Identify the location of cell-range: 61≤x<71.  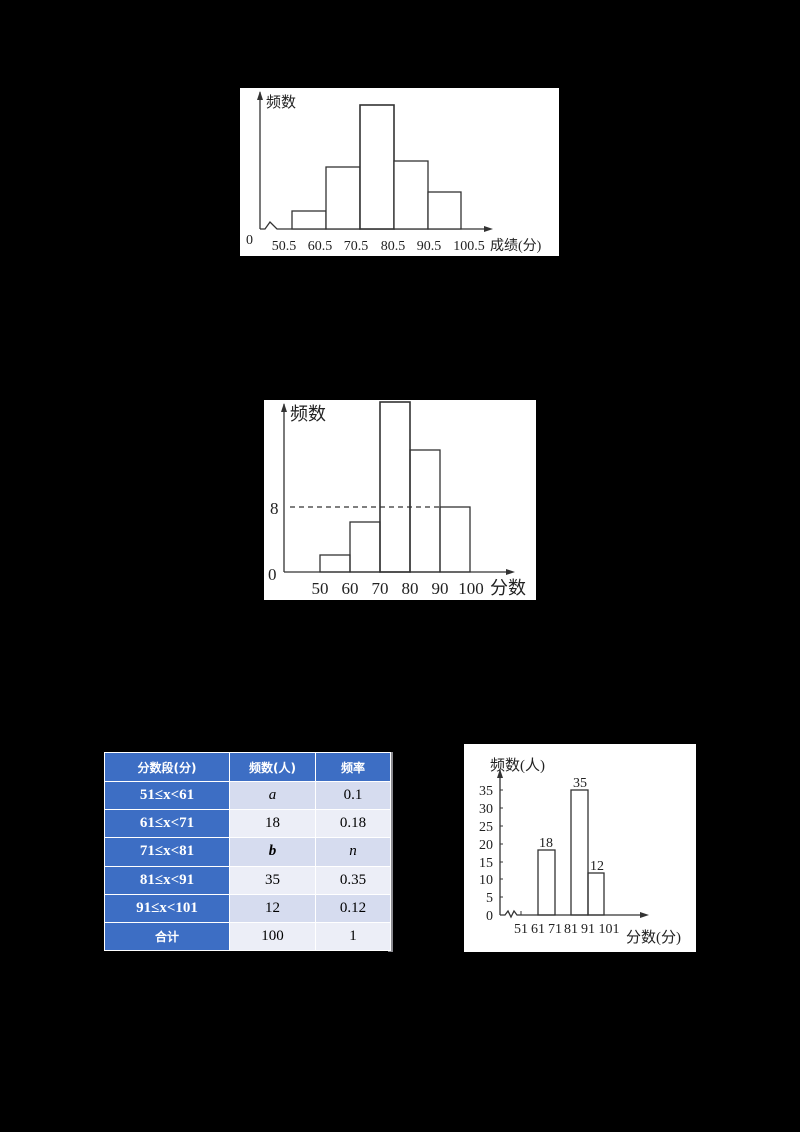
(167, 824).